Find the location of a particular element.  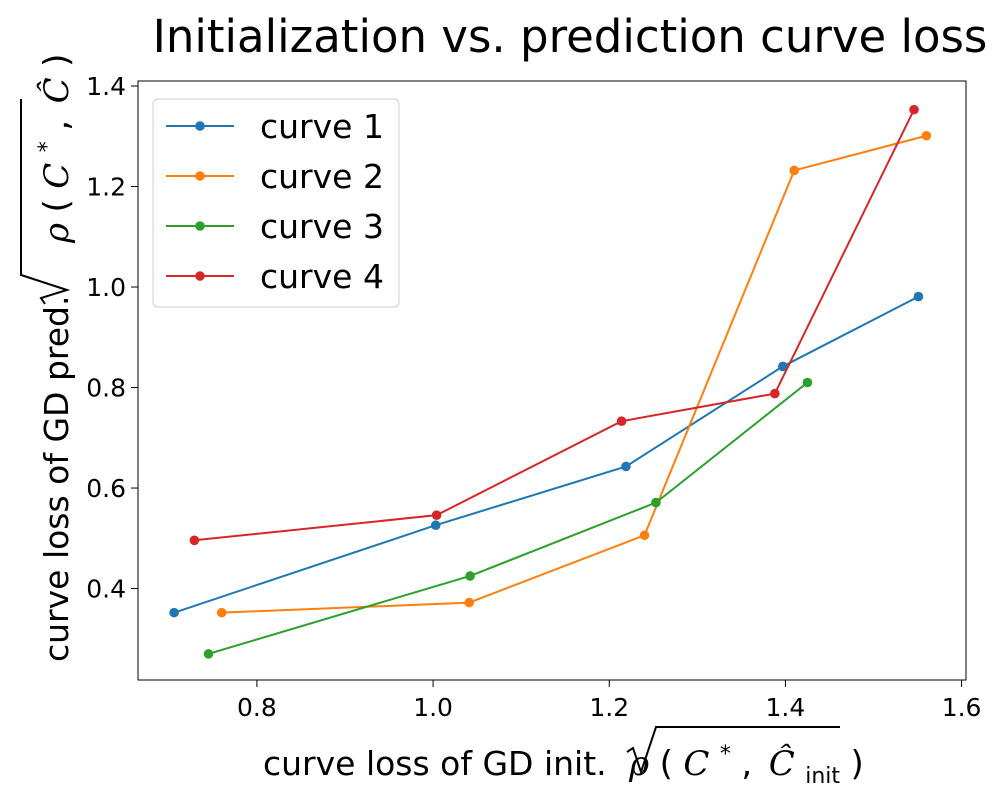

x-tick-label: 1.6 is located at coordinates (962, 707).